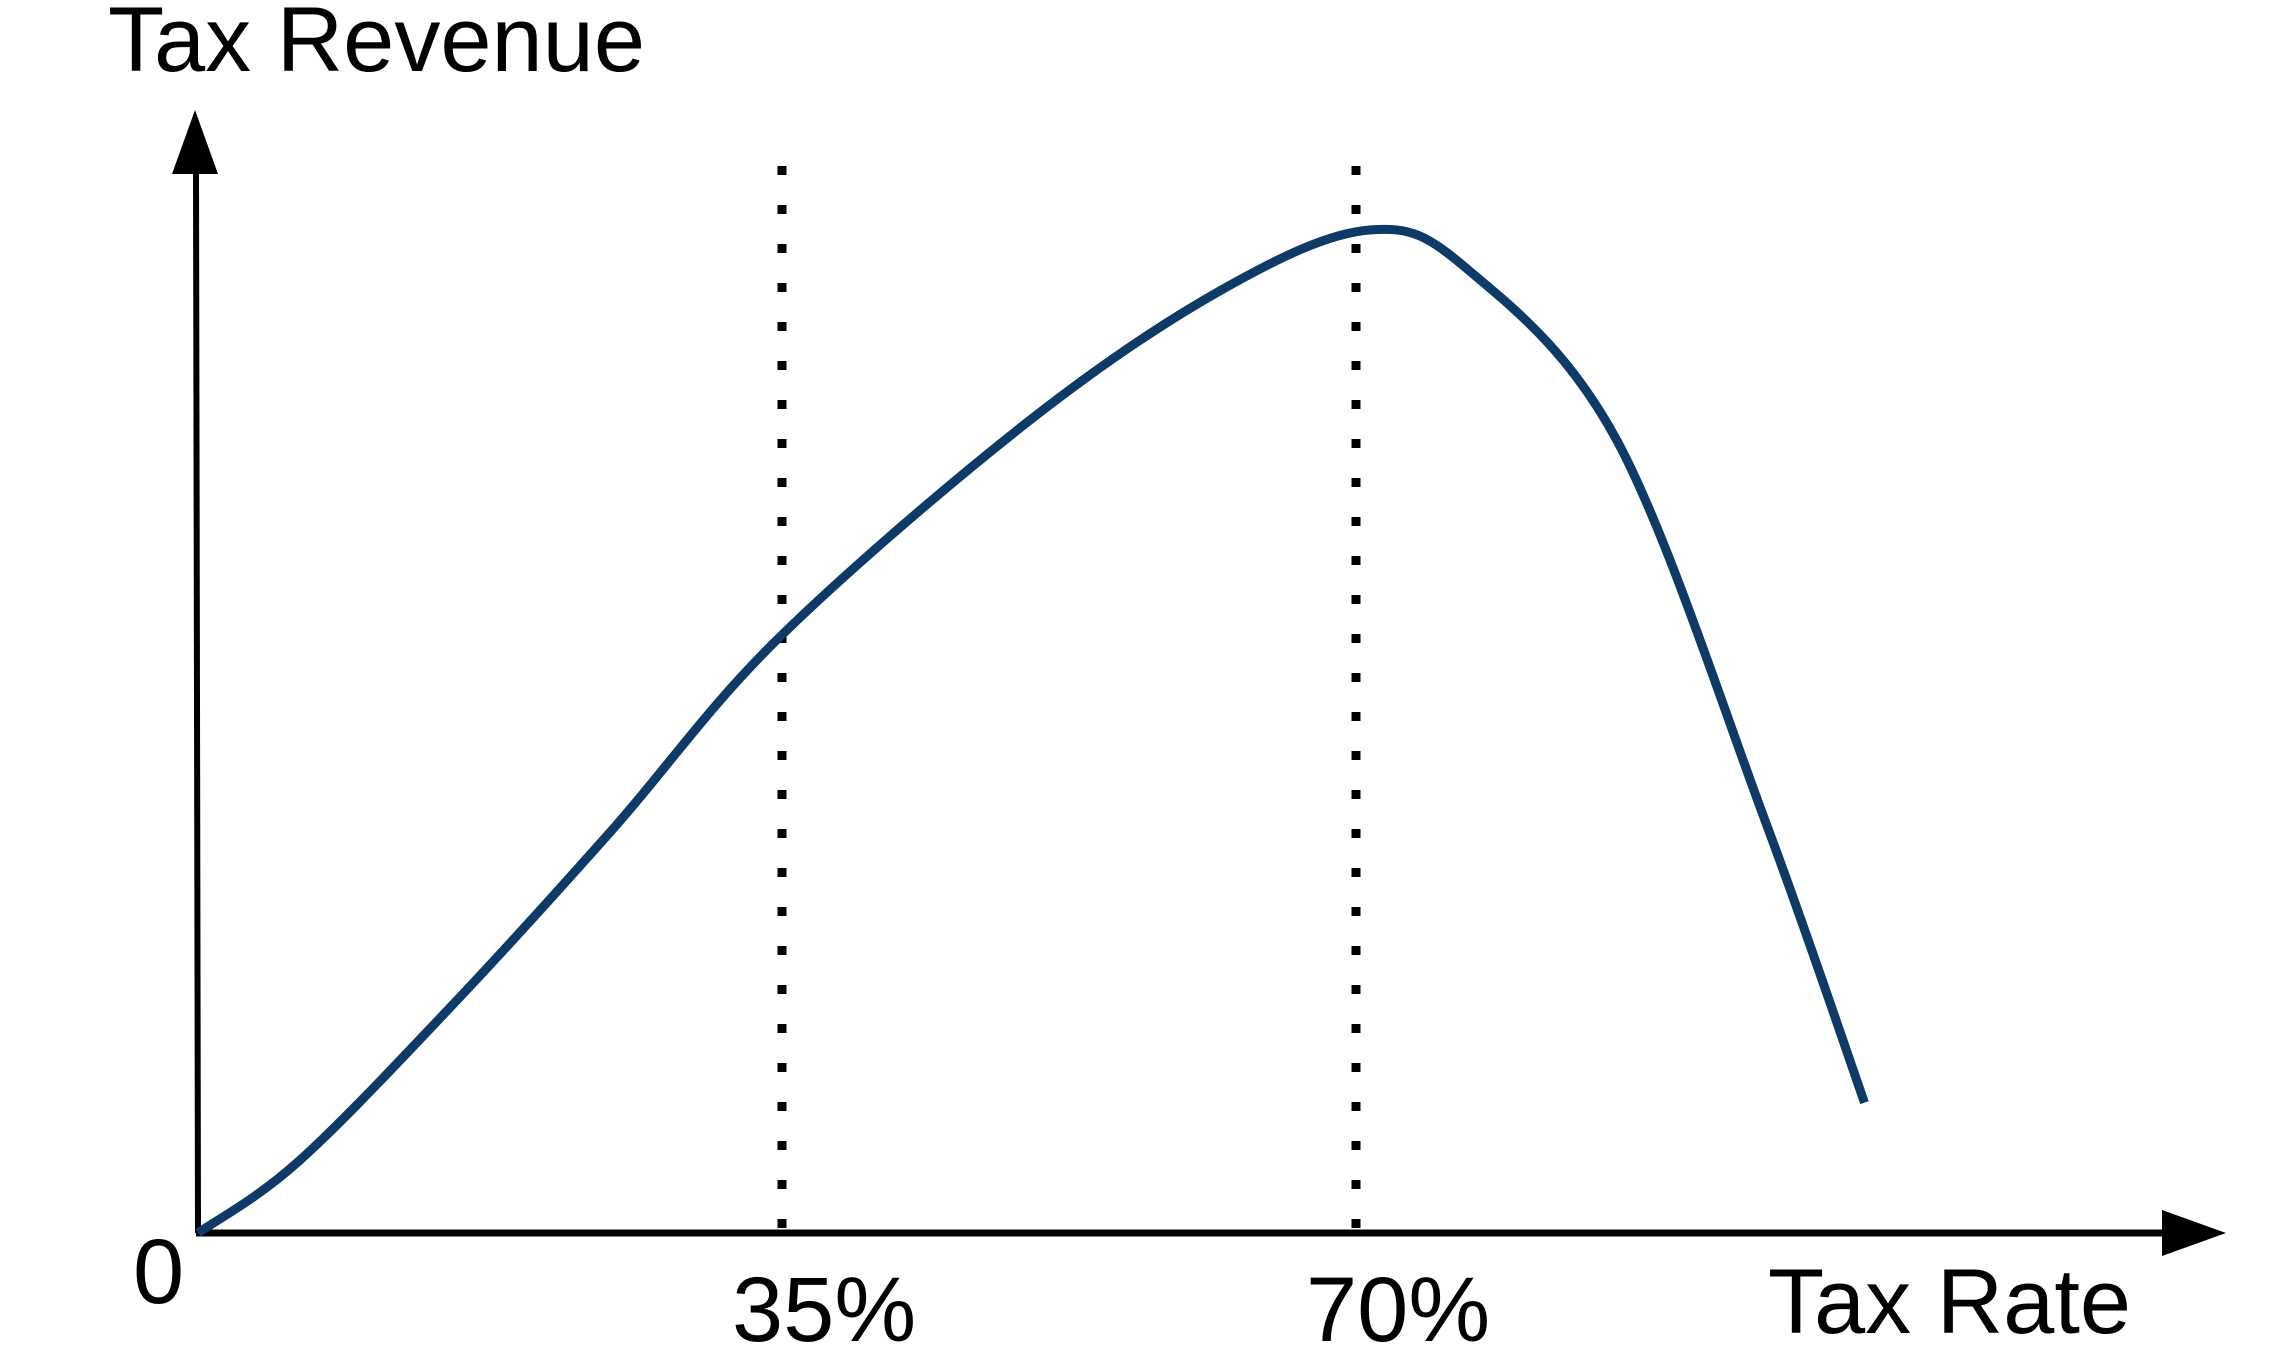  I want to click on origin-label: 0, so click(159, 1272).